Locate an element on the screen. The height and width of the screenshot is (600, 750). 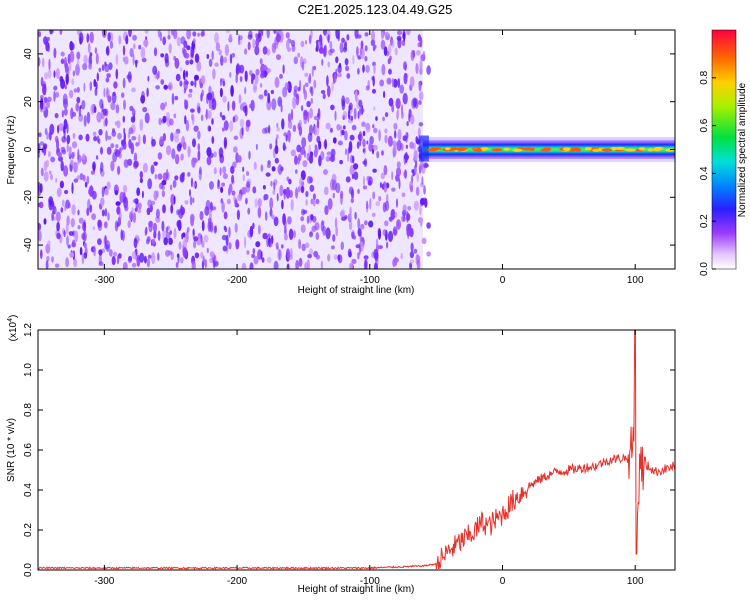
x-tick-label: -300 is located at coordinates (104, 581).